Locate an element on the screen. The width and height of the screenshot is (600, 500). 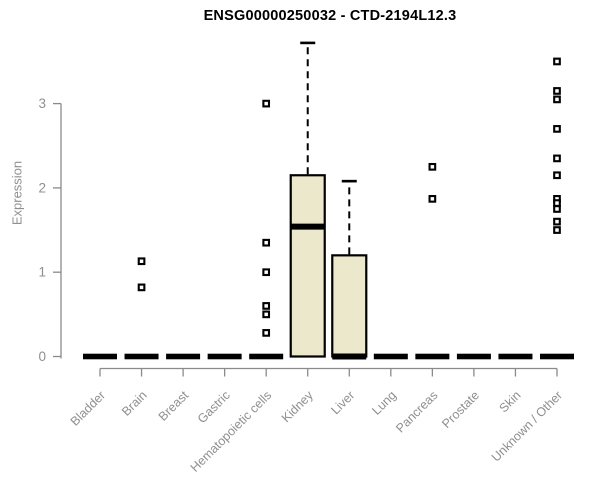
x-tick-label: Prostate is located at coordinates (460, 409).